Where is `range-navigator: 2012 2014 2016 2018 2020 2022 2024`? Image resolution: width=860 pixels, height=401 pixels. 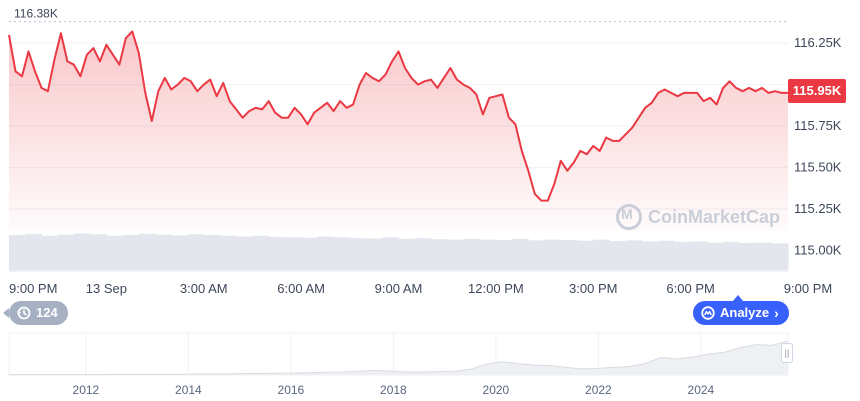 range-navigator: 2012 2014 2016 2018 2020 2022 2024 is located at coordinates (398, 364).